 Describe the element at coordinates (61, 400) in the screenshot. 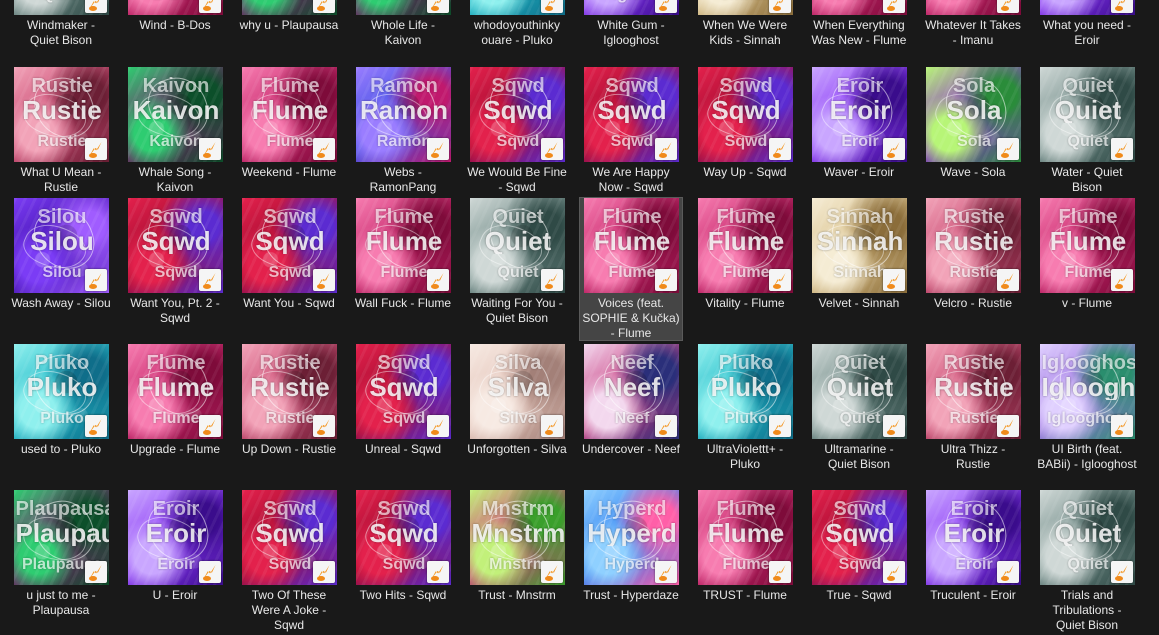

I see `file-item: Pluko Pluko Pluko used to - Pluko` at that location.